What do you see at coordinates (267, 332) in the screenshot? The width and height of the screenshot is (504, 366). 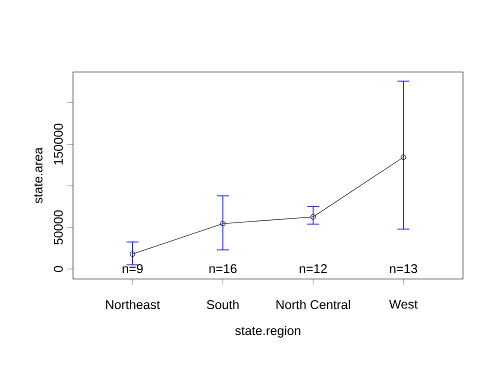 I see `x-axis-title: state.region` at bounding box center [267, 332].